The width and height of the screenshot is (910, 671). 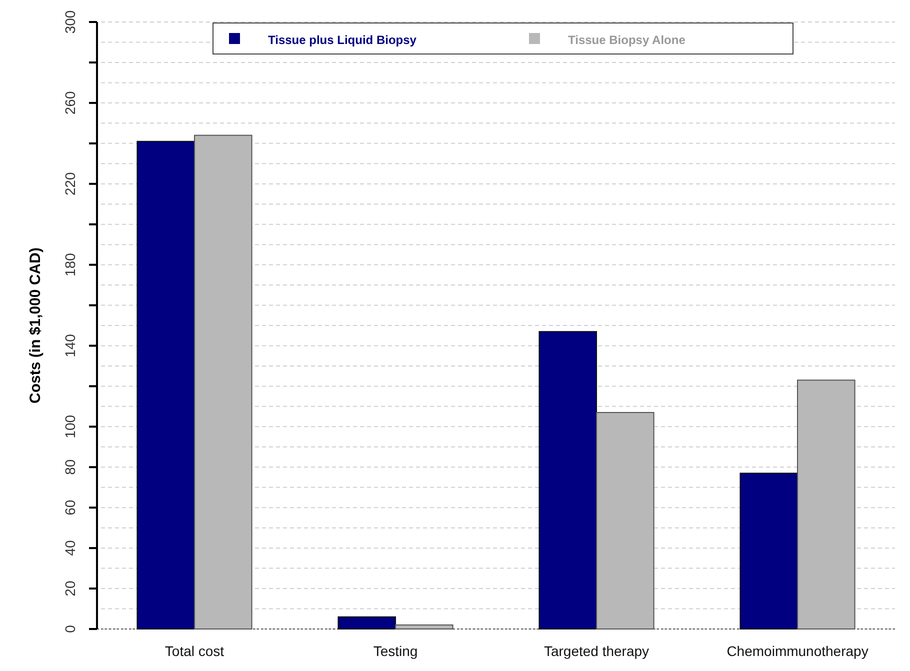 What do you see at coordinates (70, 508) in the screenshot?
I see `y-tick-label: 60` at bounding box center [70, 508].